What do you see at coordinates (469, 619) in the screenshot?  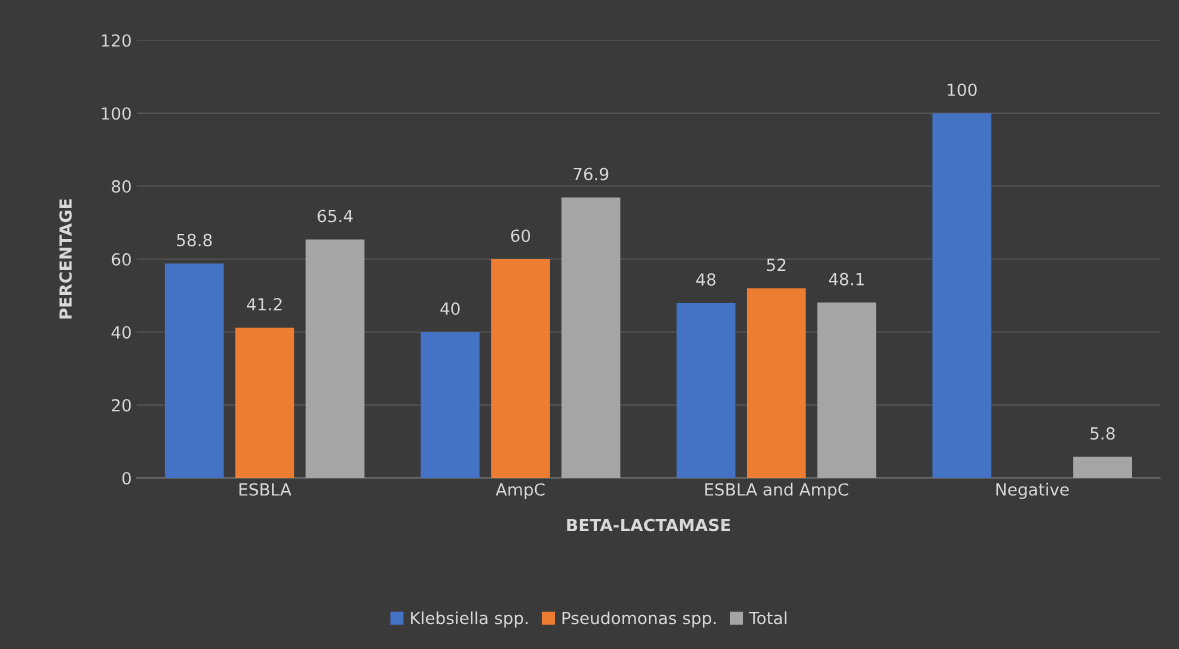 I see `legend-label: Klebsiella spp.` at bounding box center [469, 619].